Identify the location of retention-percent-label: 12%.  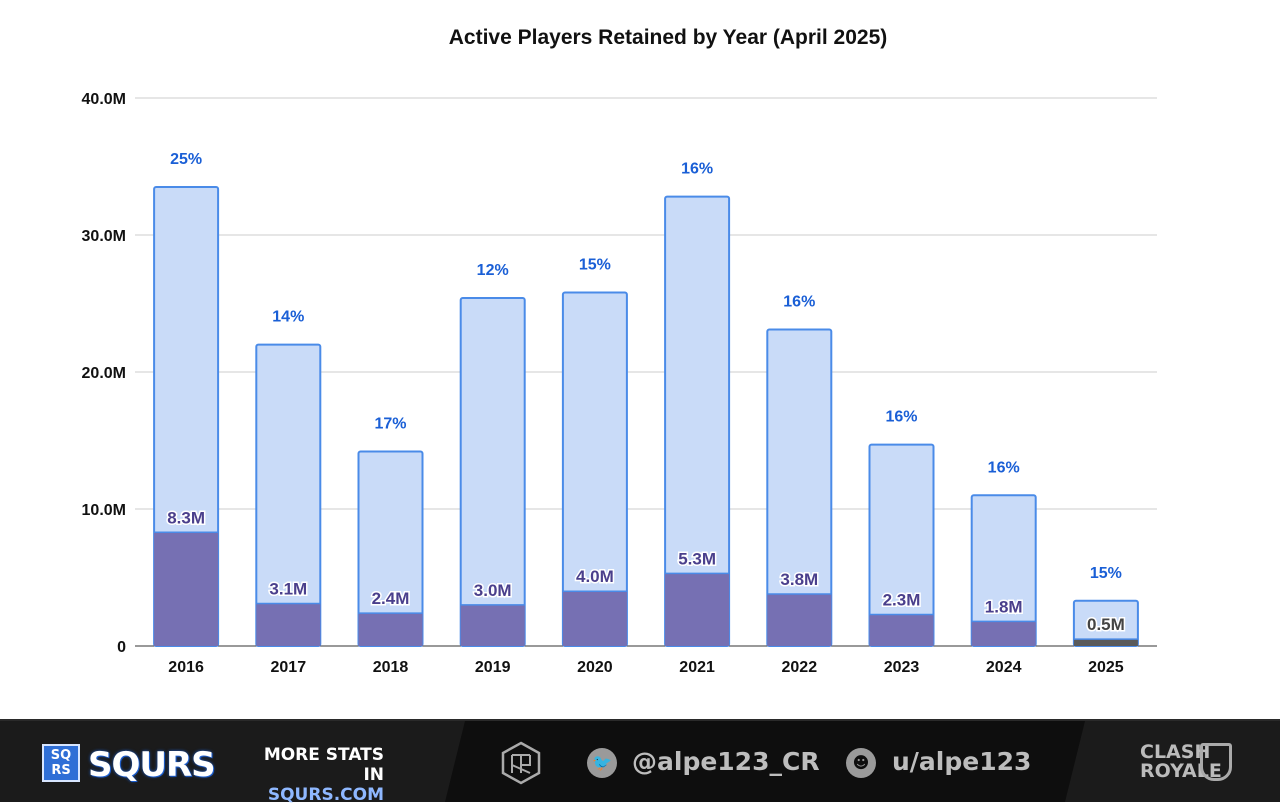
(493, 270).